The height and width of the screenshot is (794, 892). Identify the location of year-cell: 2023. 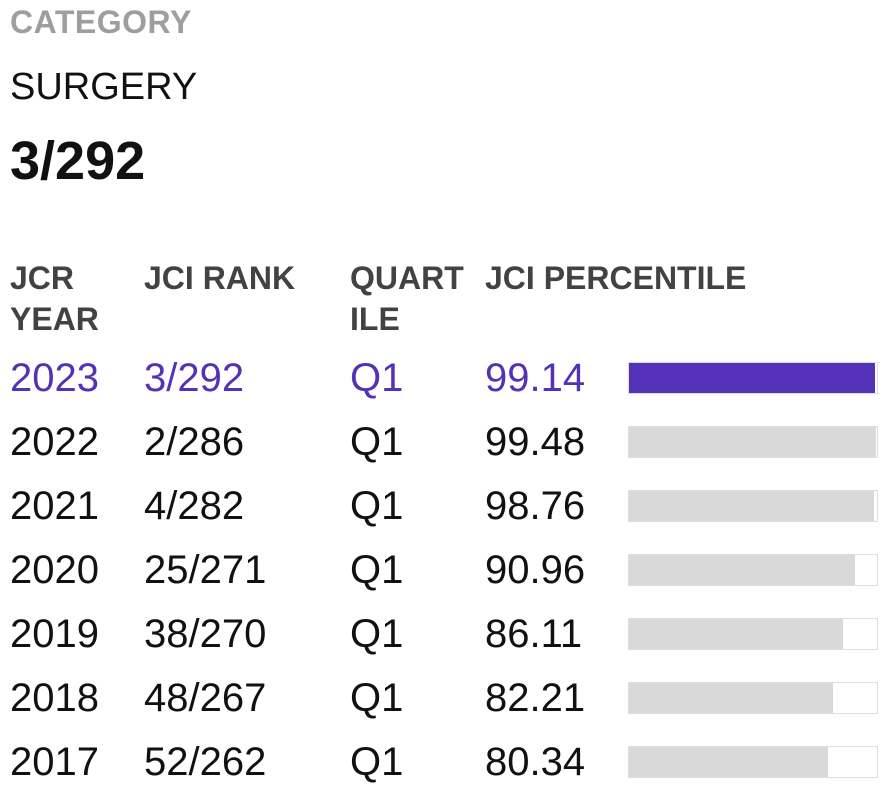
(54, 378).